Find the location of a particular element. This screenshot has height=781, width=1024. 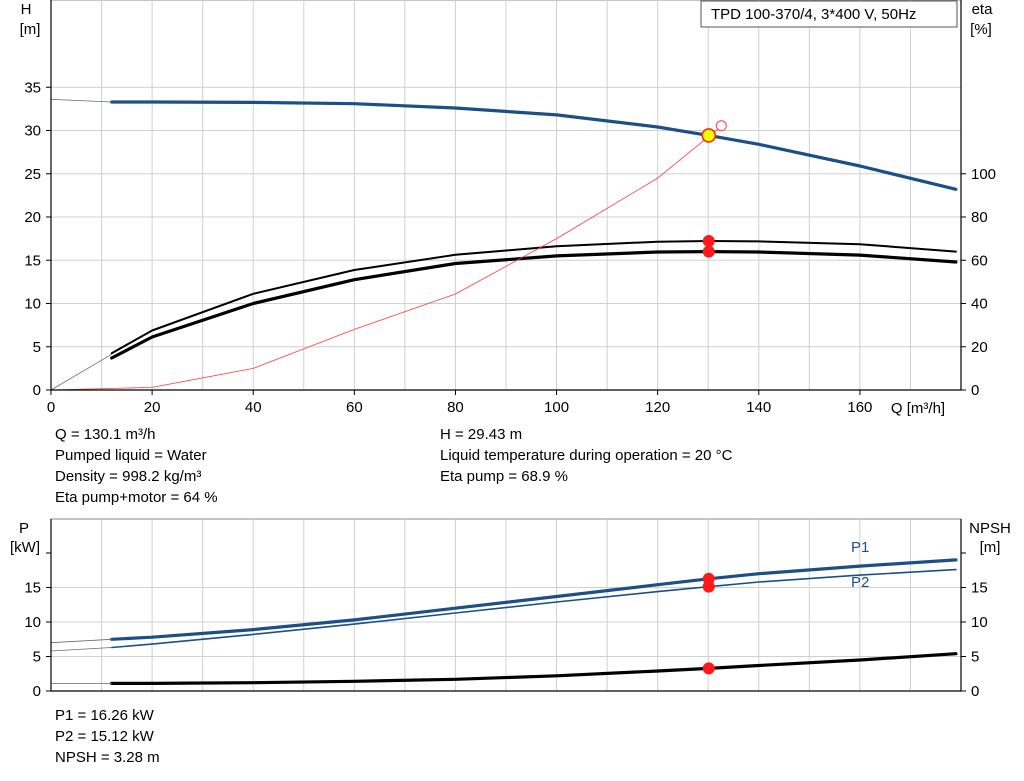

x-tick-label: 160 is located at coordinates (859, 407).